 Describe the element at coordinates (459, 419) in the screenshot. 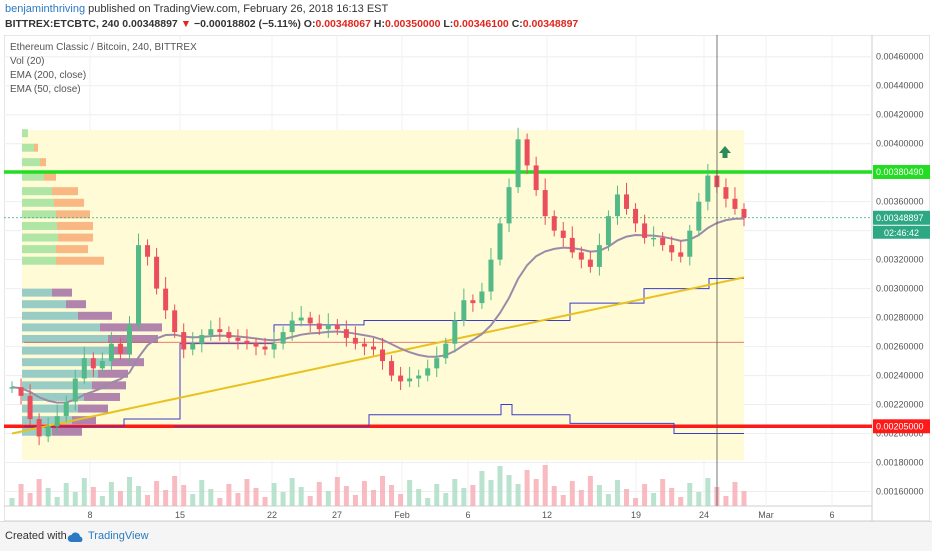

I see `value-area-low-line` at that location.